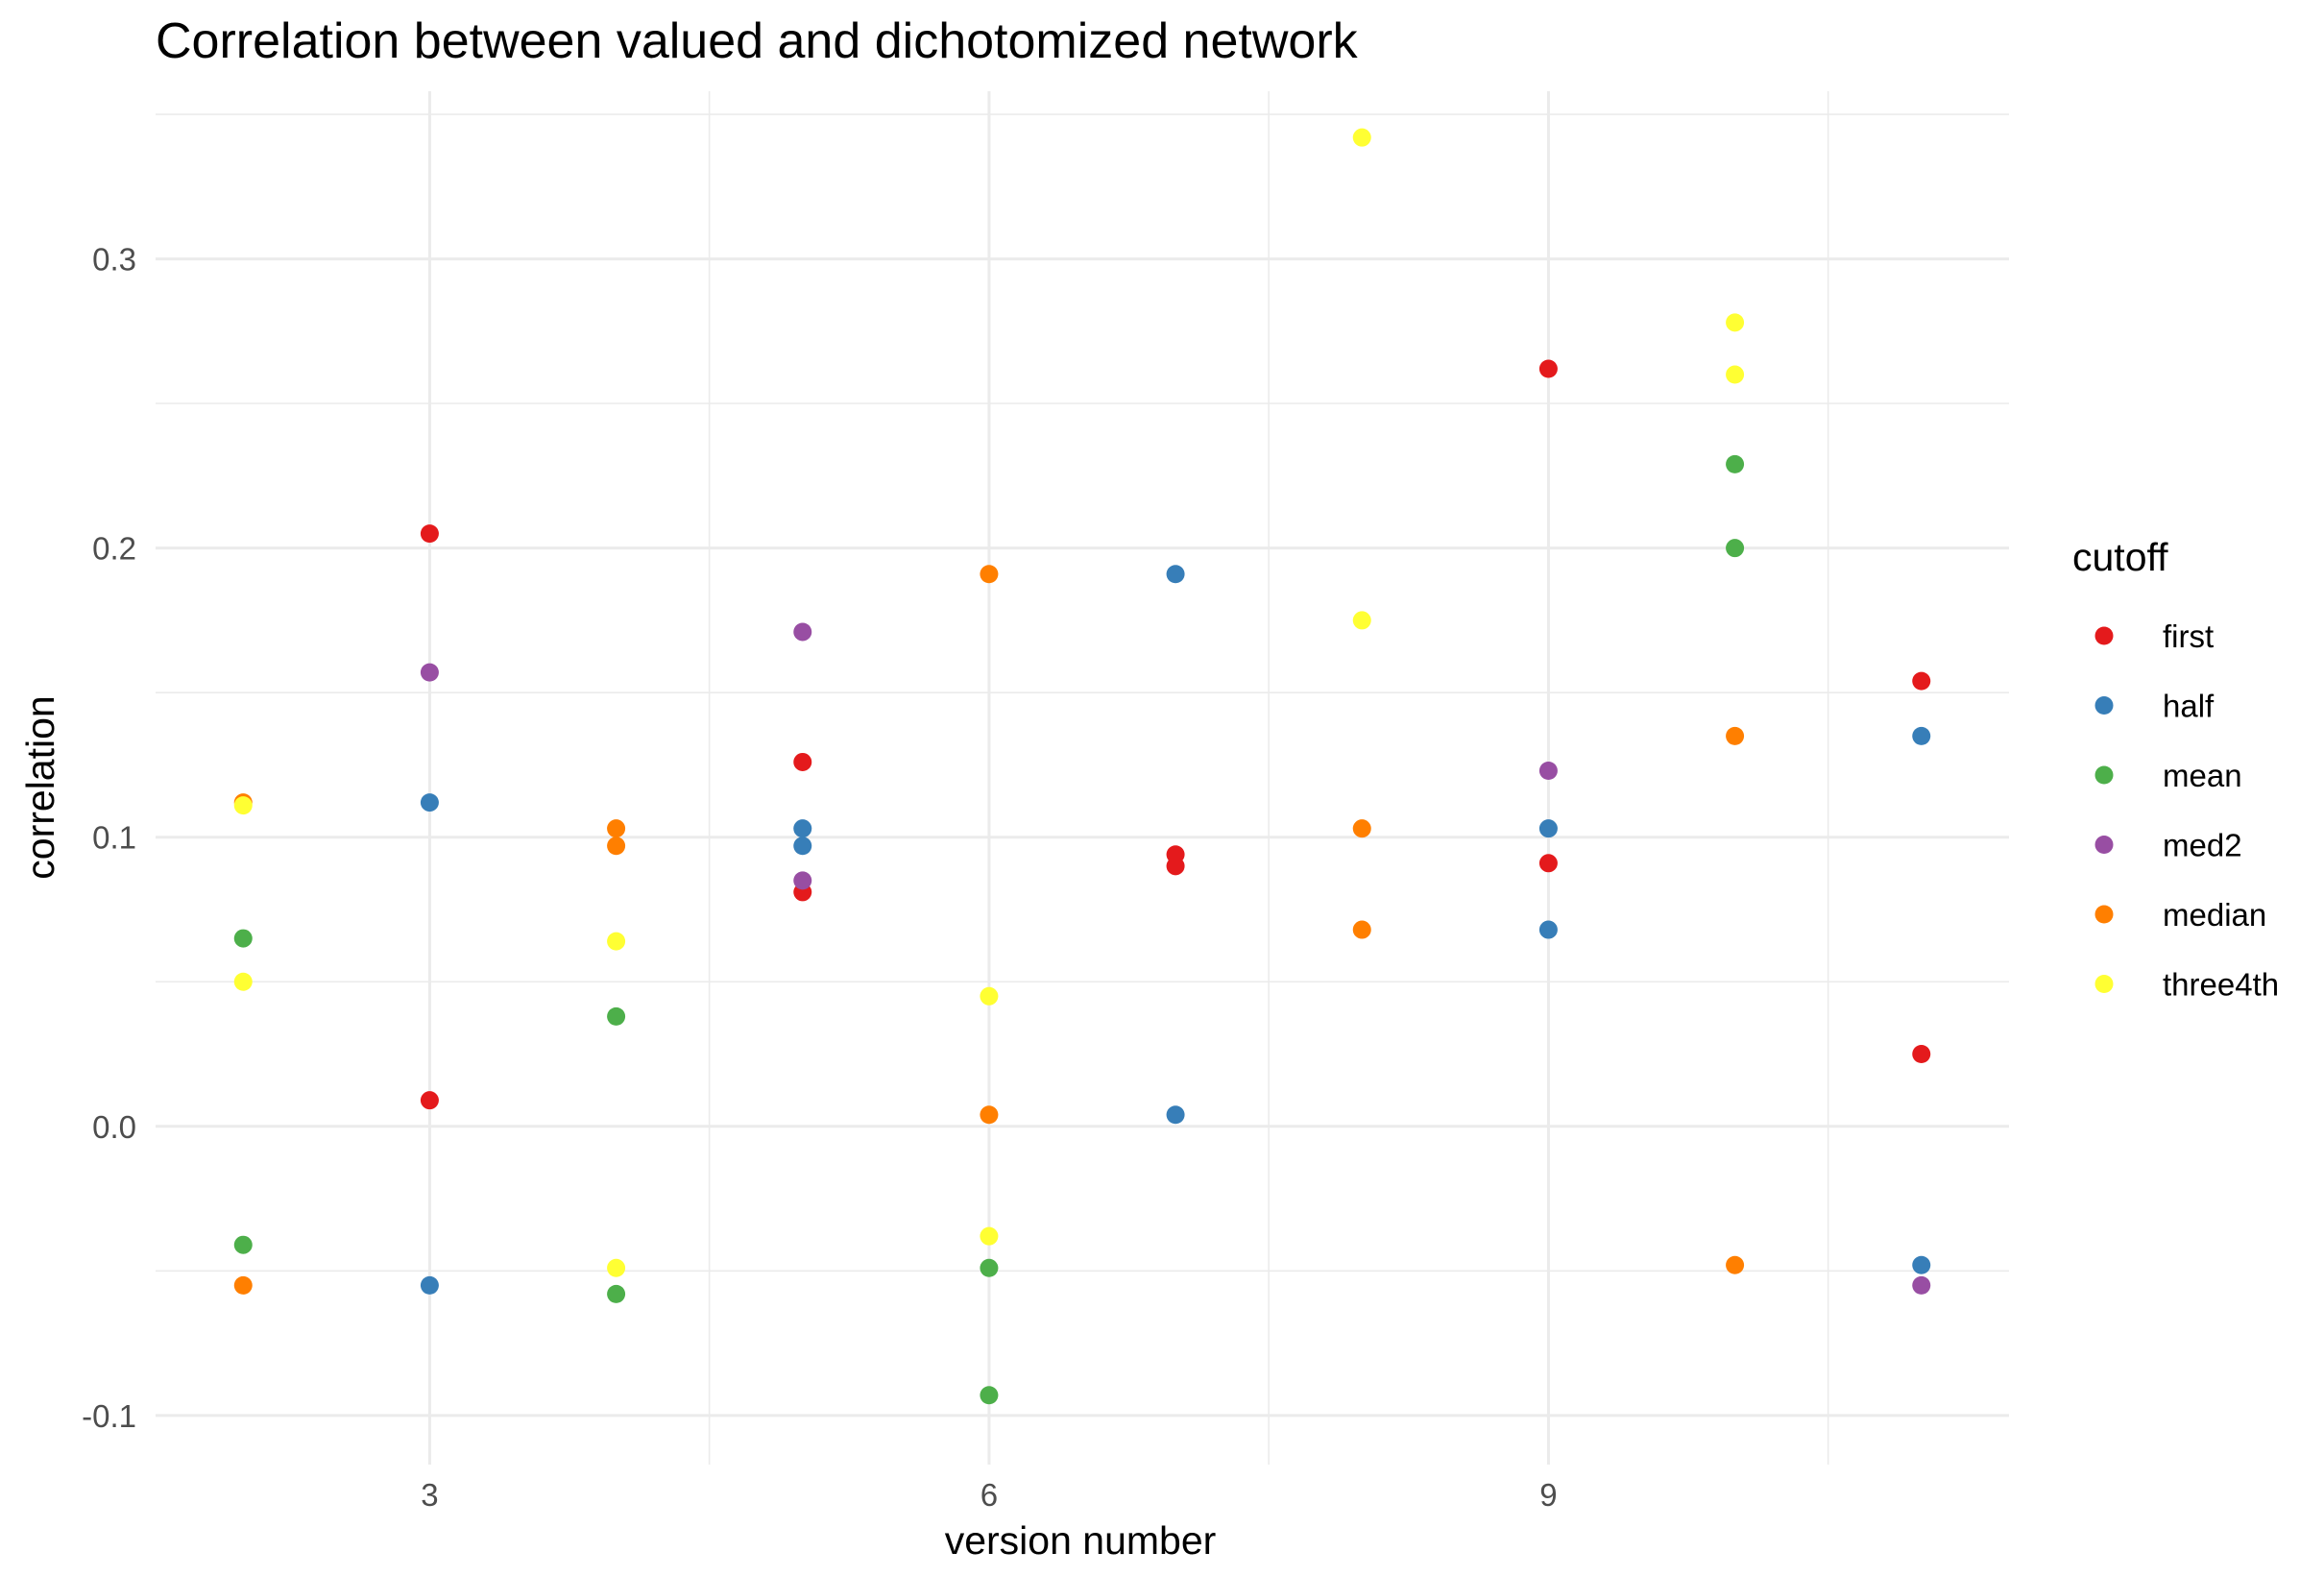 Image resolution: width=2324 pixels, height=1576 pixels. What do you see at coordinates (2202, 775) in the screenshot?
I see `legend-label-mean: mean` at bounding box center [2202, 775].